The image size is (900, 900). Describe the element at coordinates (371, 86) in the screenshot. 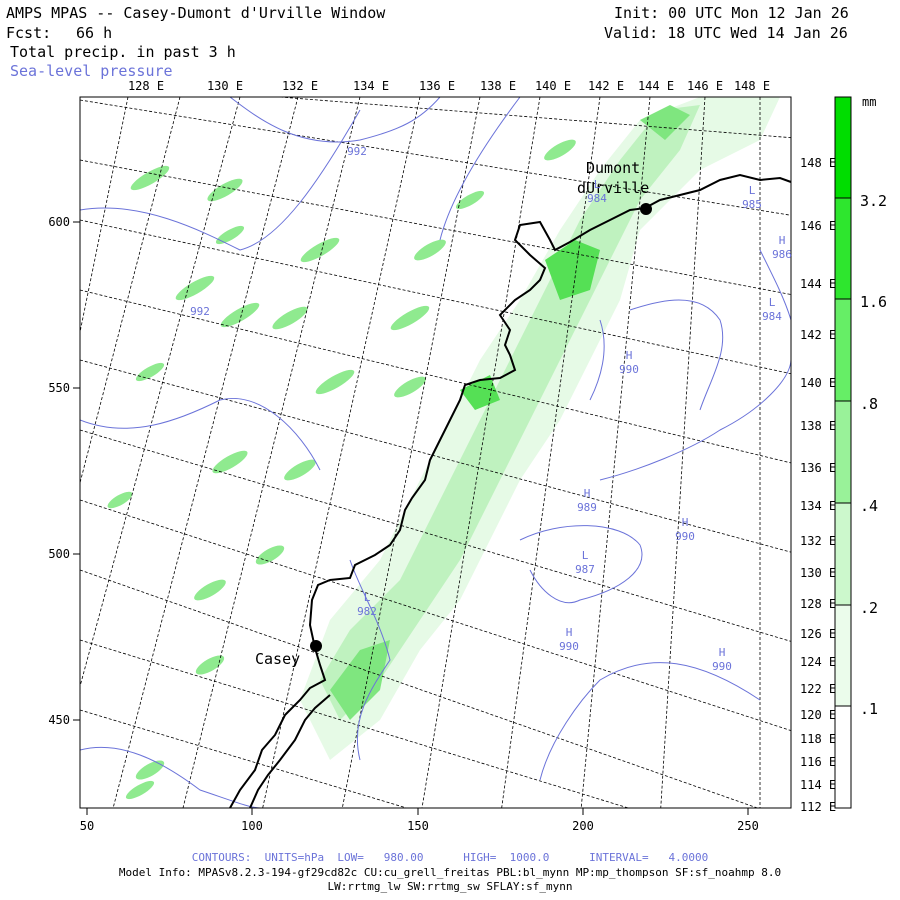

I see `top-lon-label: 134 E` at that location.